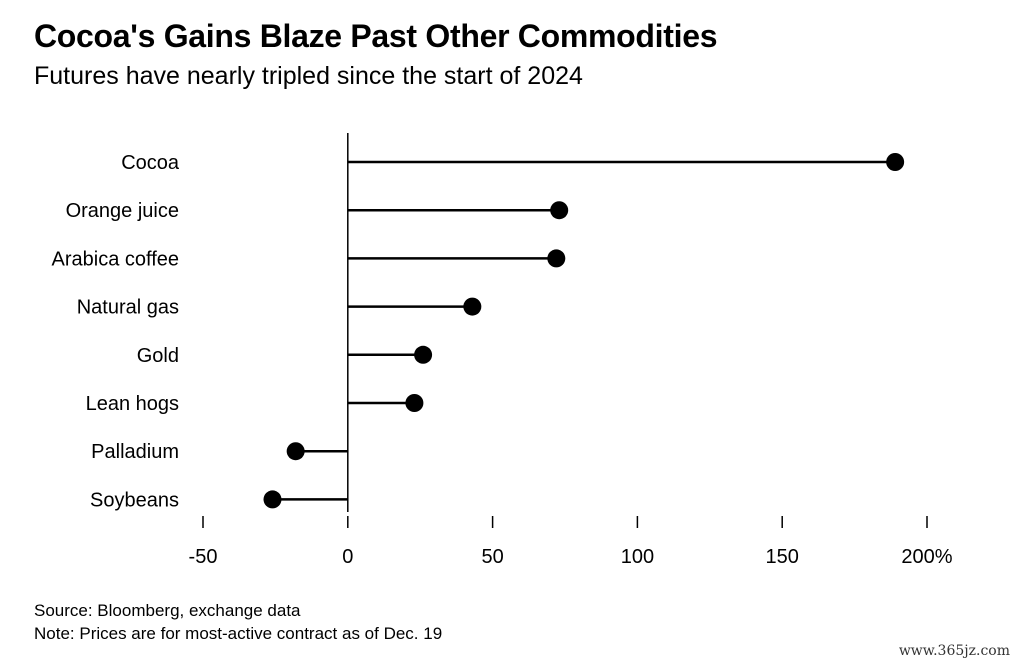 The width and height of the screenshot is (1024, 667). Describe the element at coordinates (132, 404) in the screenshot. I see `category-label-lean-hogs: Lean hogs` at that location.